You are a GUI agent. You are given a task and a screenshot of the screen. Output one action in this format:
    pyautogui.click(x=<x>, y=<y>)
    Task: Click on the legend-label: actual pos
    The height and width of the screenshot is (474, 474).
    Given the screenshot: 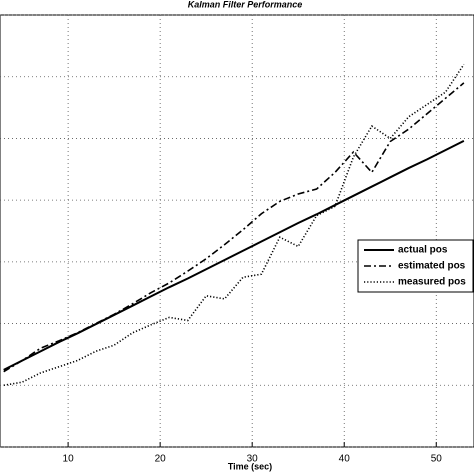 What is the action you would take?
    pyautogui.click(x=423, y=250)
    